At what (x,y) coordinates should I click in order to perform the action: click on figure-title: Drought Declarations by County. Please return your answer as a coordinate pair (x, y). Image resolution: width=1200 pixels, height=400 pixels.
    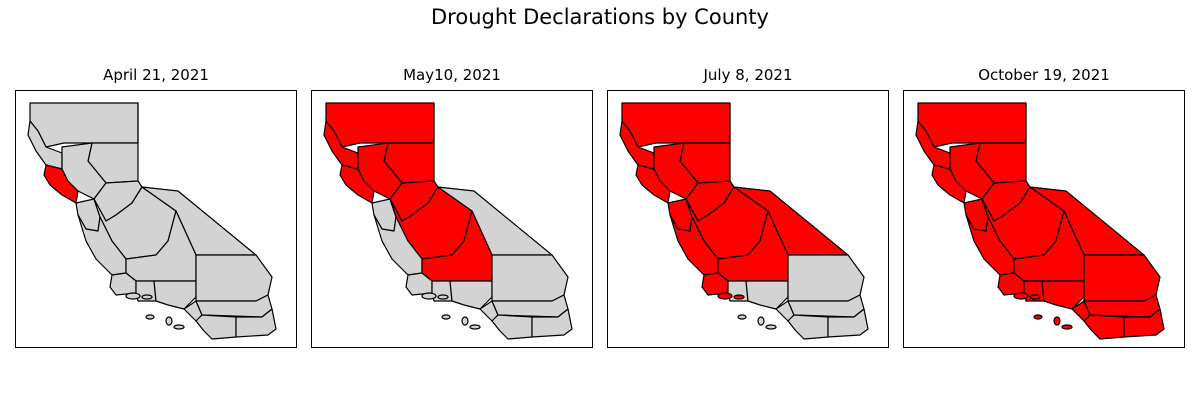
    Looking at the image, I should click on (600, 17).